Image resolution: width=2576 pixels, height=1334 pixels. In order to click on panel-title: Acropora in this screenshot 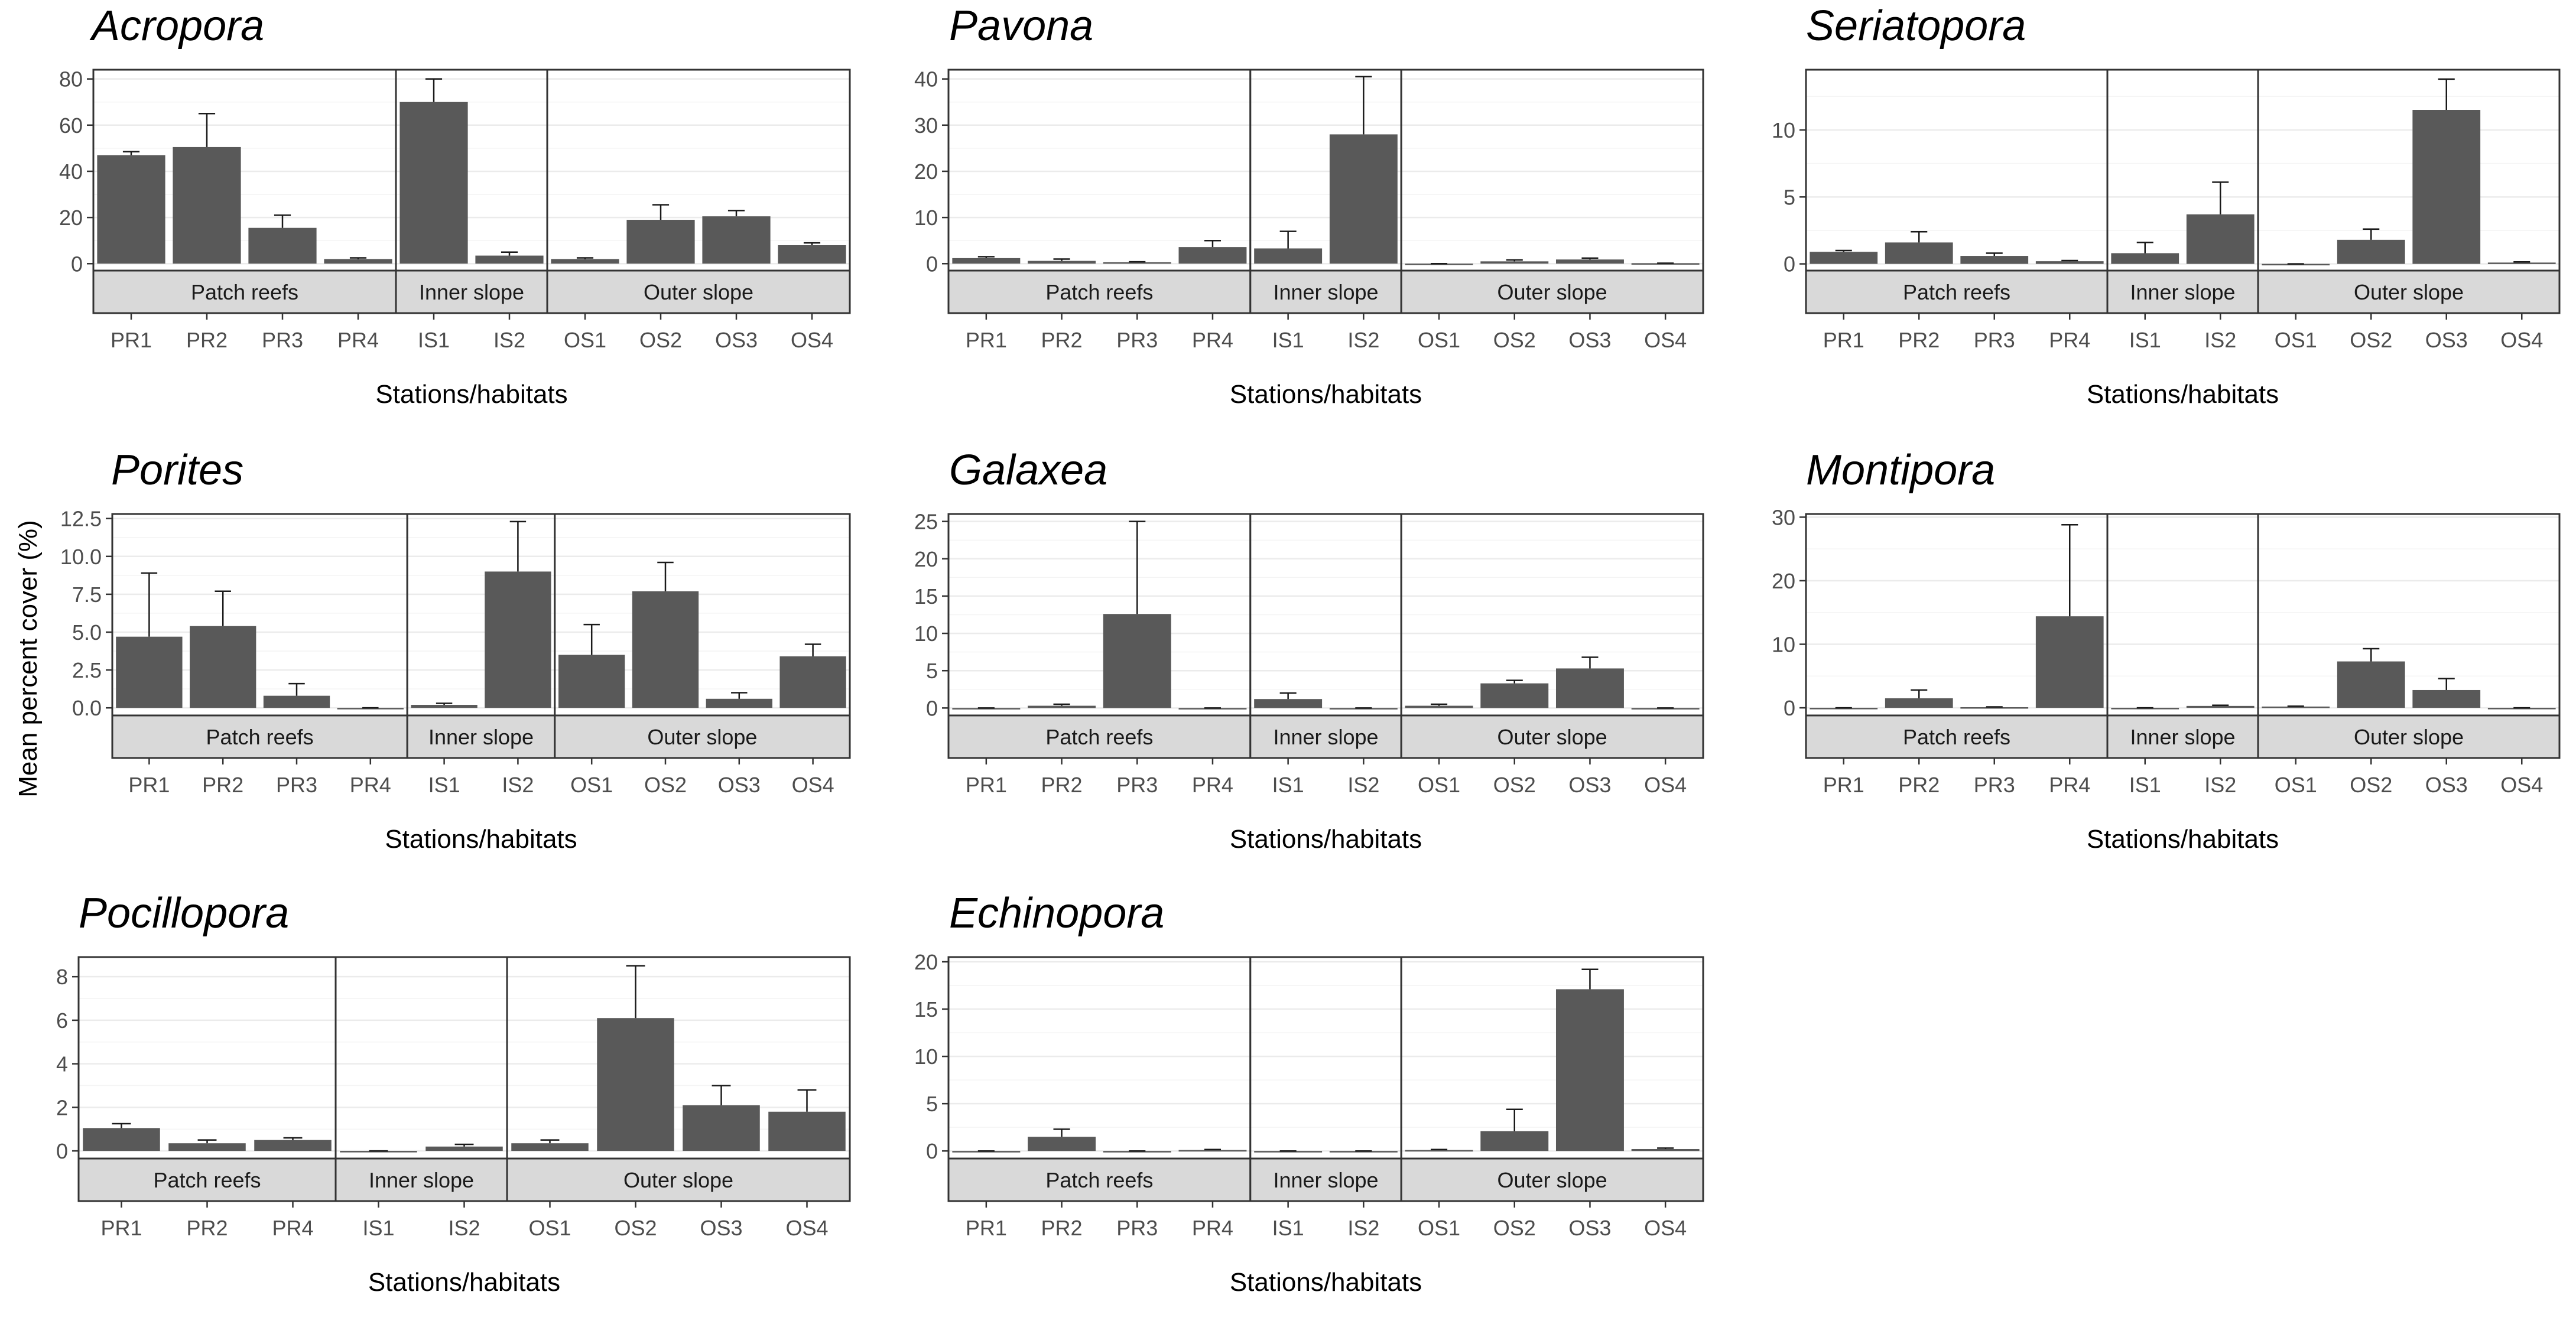, I will do `click(176, 26)`.